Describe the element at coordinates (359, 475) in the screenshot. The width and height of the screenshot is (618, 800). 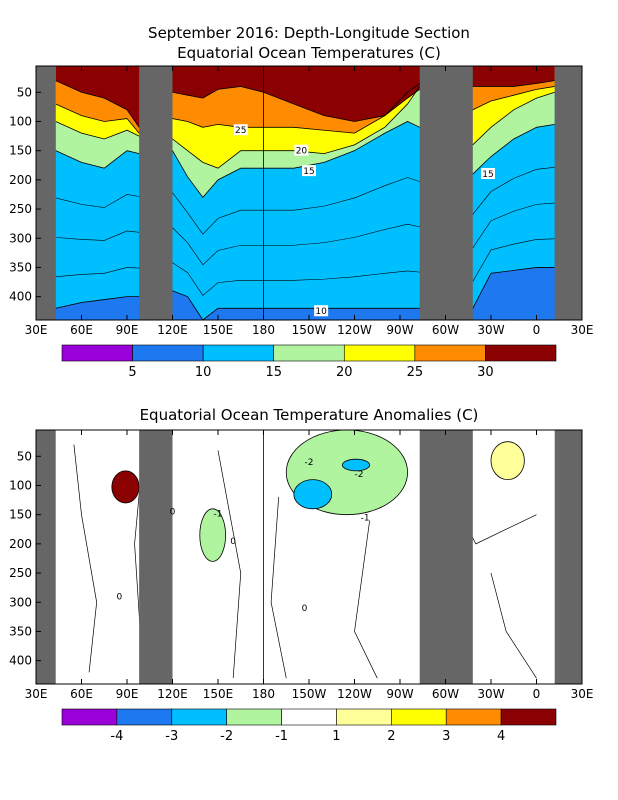
I see `contour-label: -2` at that location.